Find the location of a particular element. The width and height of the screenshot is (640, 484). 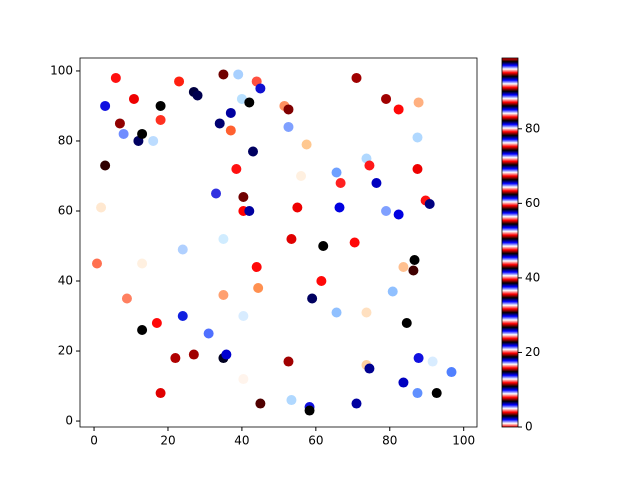

colorbar-tick-label: 40 is located at coordinates (532, 277).